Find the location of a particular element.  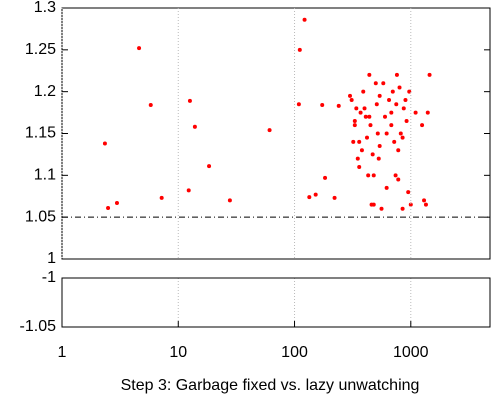

x-tick-label: 100 is located at coordinates (294, 352).